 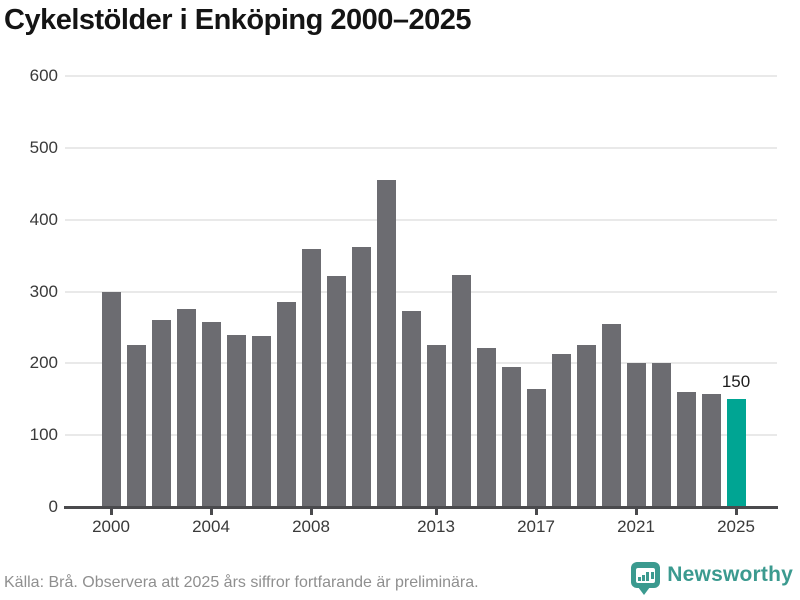 What do you see at coordinates (111, 526) in the screenshot?
I see `x-tick-label-2000: 2000` at bounding box center [111, 526].